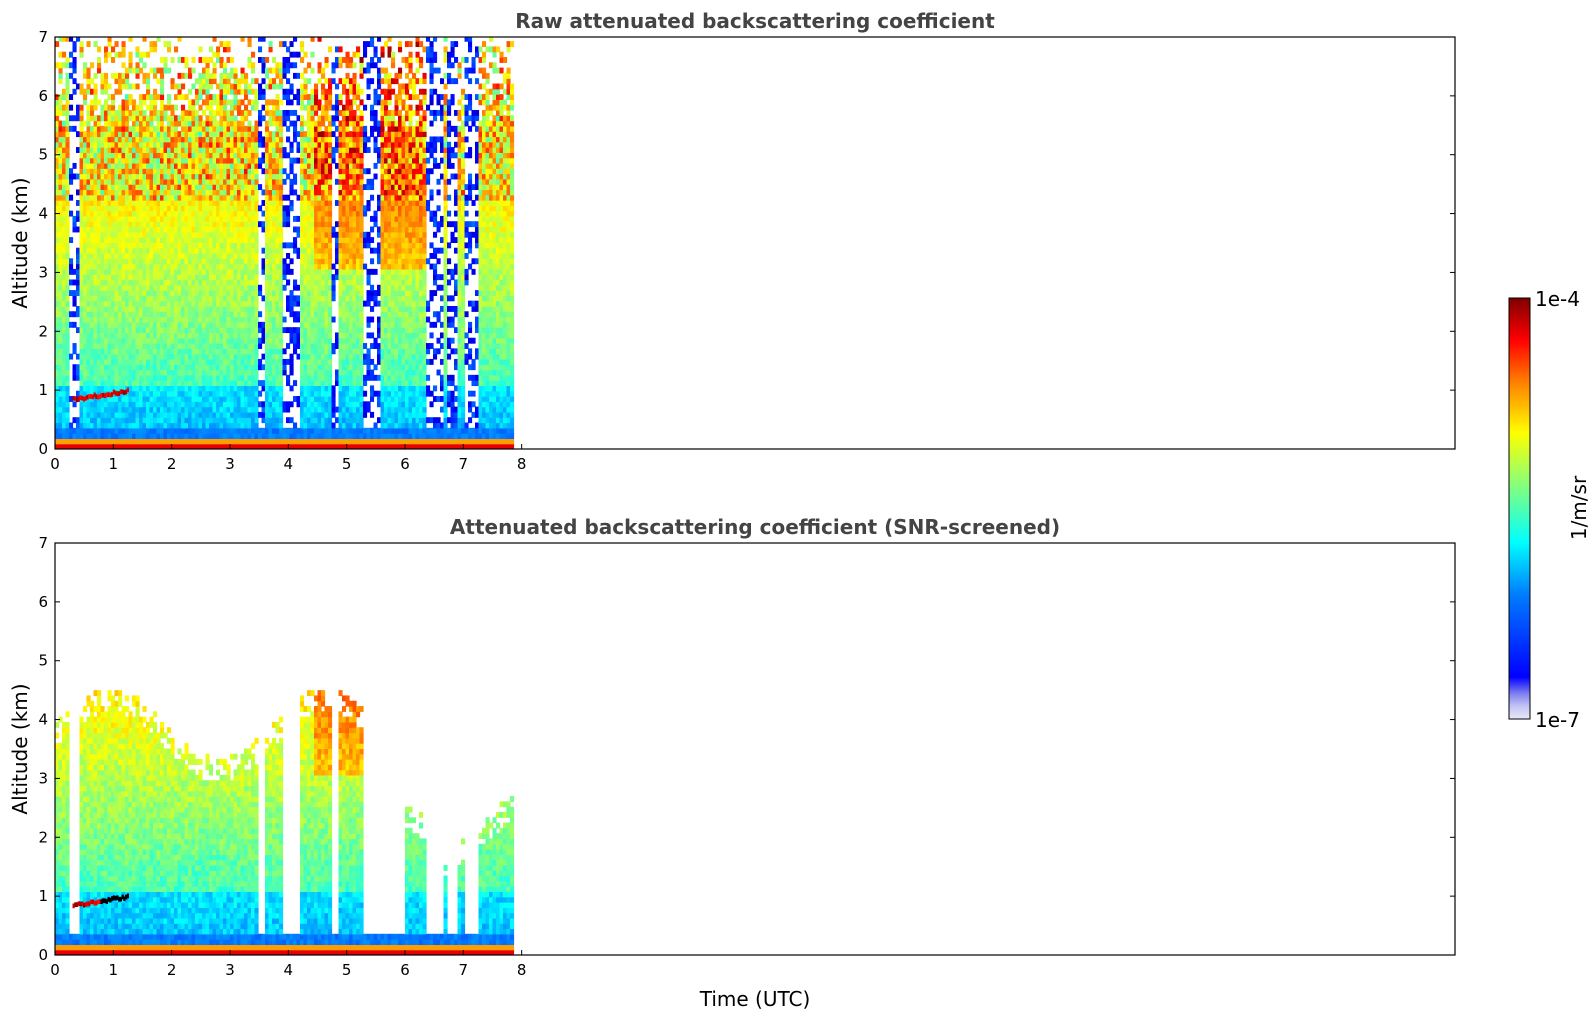 The width and height of the screenshot is (1595, 1020). I want to click on colorbar-unit-label: 1/m/sr, so click(1579, 507).